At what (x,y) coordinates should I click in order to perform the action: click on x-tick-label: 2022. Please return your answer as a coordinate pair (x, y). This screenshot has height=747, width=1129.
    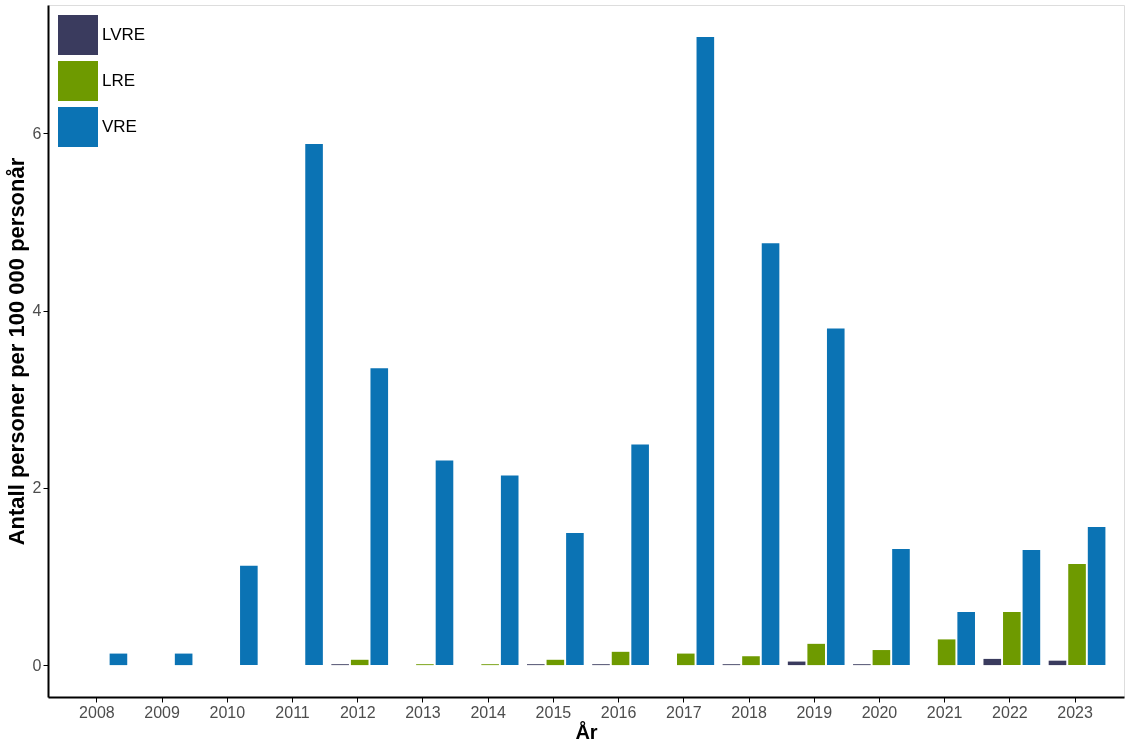
    Looking at the image, I should click on (1010, 712).